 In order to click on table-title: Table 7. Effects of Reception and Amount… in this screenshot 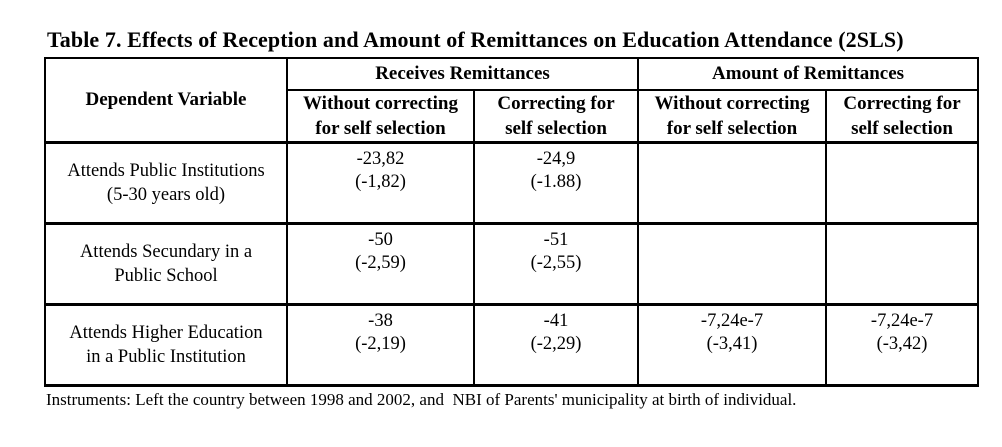, I will do `click(475, 39)`.